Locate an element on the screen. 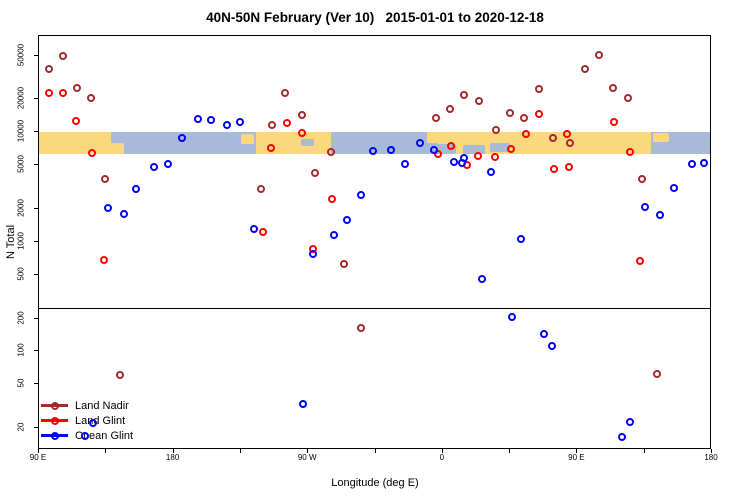 Image resolution: width=750 pixels, height=500 pixels. y-tick-label: 20 is located at coordinates (21, 427).